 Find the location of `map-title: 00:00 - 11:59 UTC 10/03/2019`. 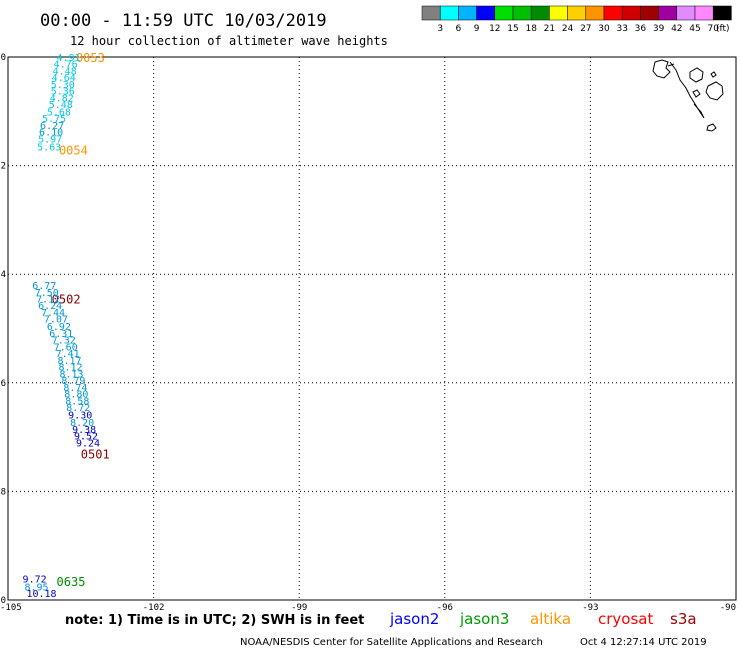

map-title: 00:00 - 11:59 UTC 10/03/2019 is located at coordinates (183, 21).